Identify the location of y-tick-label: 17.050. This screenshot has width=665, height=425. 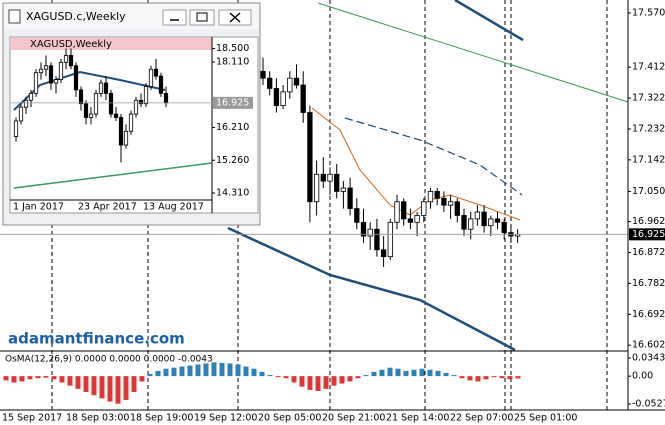
(648, 191).